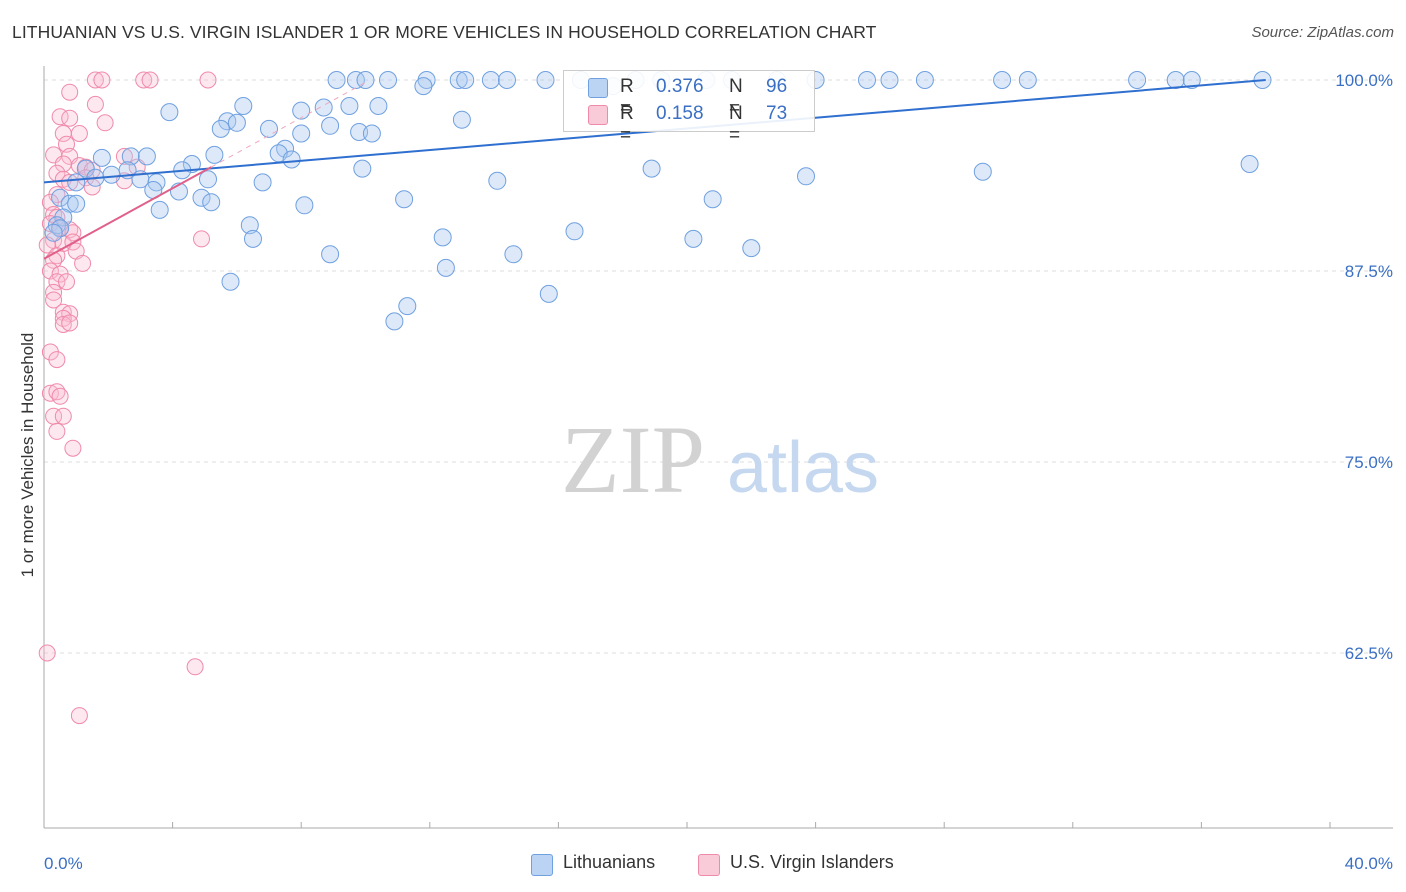 Image resolution: width=1406 pixels, height=892 pixels. Describe the element at coordinates (1322, 32) in the screenshot. I see `source-credit: Source: ZipAtlas.com` at that location.